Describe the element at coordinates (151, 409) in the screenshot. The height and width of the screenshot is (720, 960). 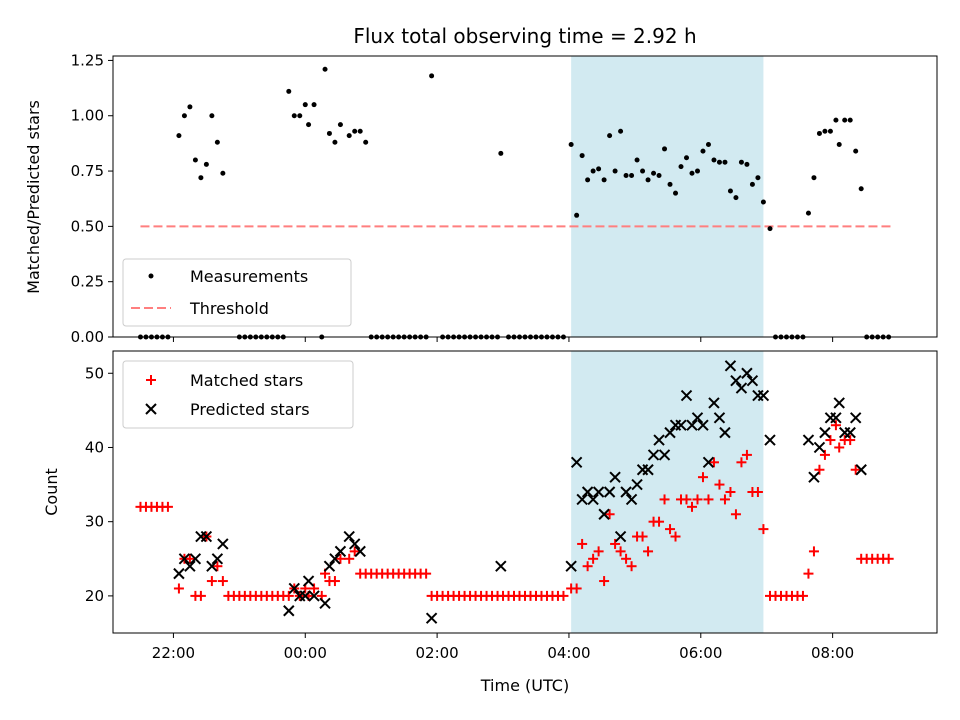
I see `legend-marker-predicted-stars` at that location.